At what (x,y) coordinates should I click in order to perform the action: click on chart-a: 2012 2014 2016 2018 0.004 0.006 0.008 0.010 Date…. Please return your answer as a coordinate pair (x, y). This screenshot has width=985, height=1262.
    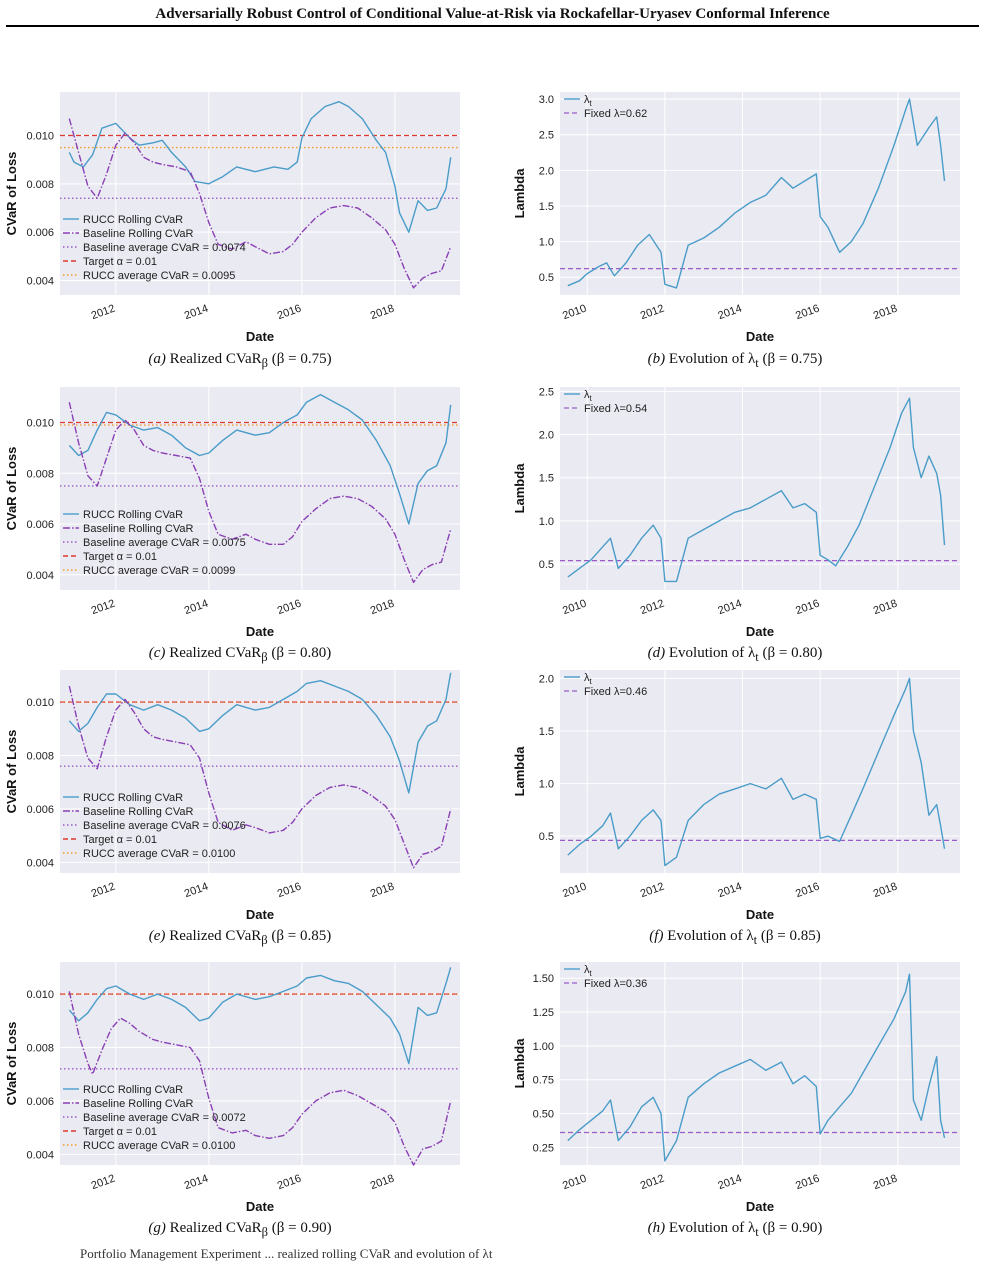
    Looking at the image, I should click on (232, 217).